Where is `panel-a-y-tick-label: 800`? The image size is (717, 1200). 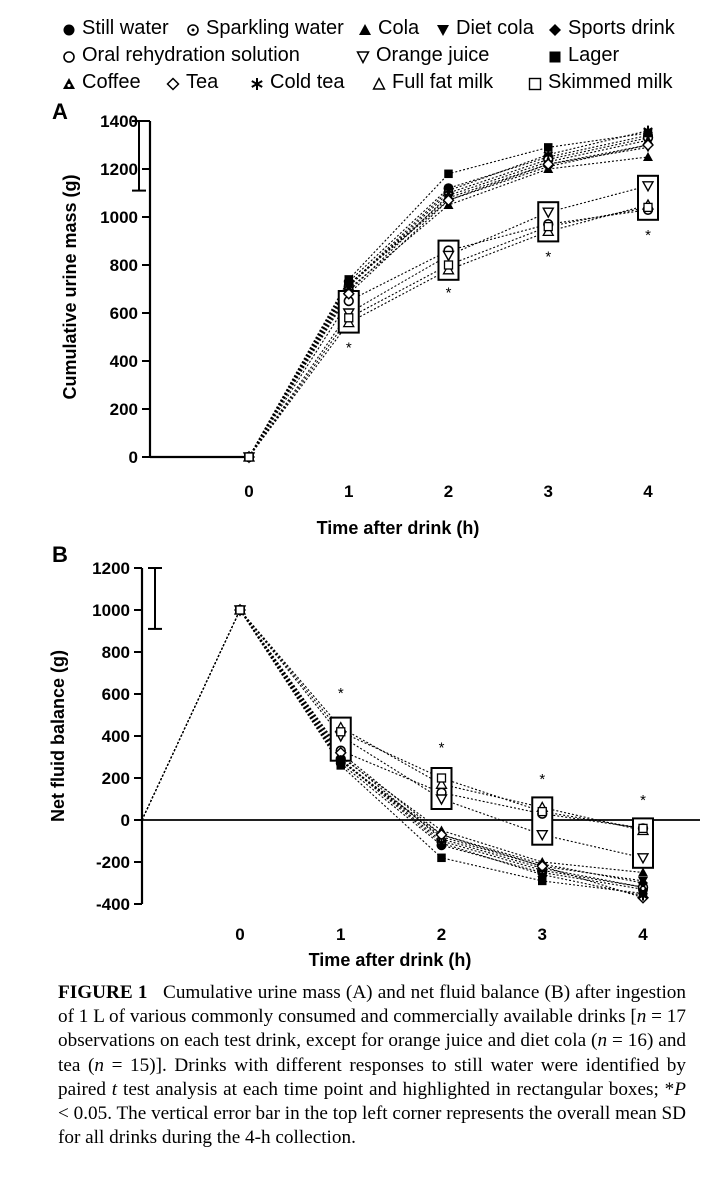
panel-a-y-tick-label: 800 is located at coordinates (124, 265).